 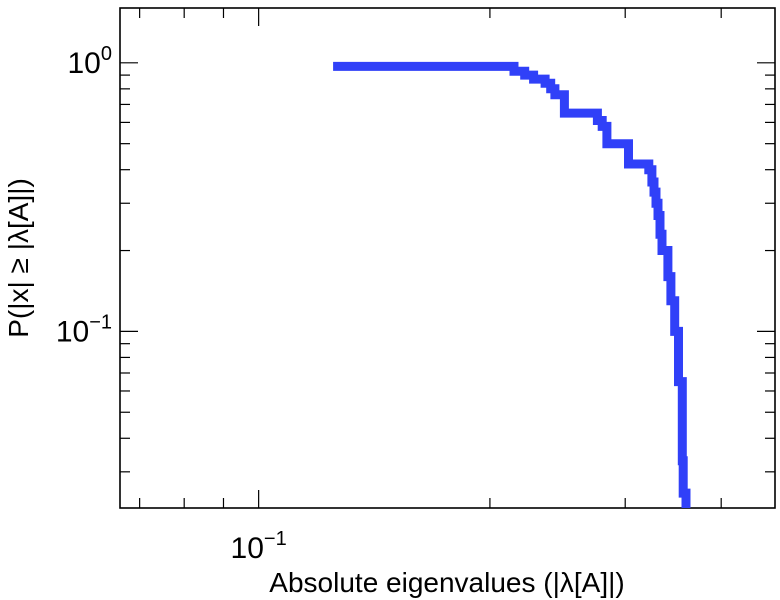 What do you see at coordinates (446, 582) in the screenshot?
I see `x-axis-title: Absolute eigenvalues (|λ[A]|)` at bounding box center [446, 582].